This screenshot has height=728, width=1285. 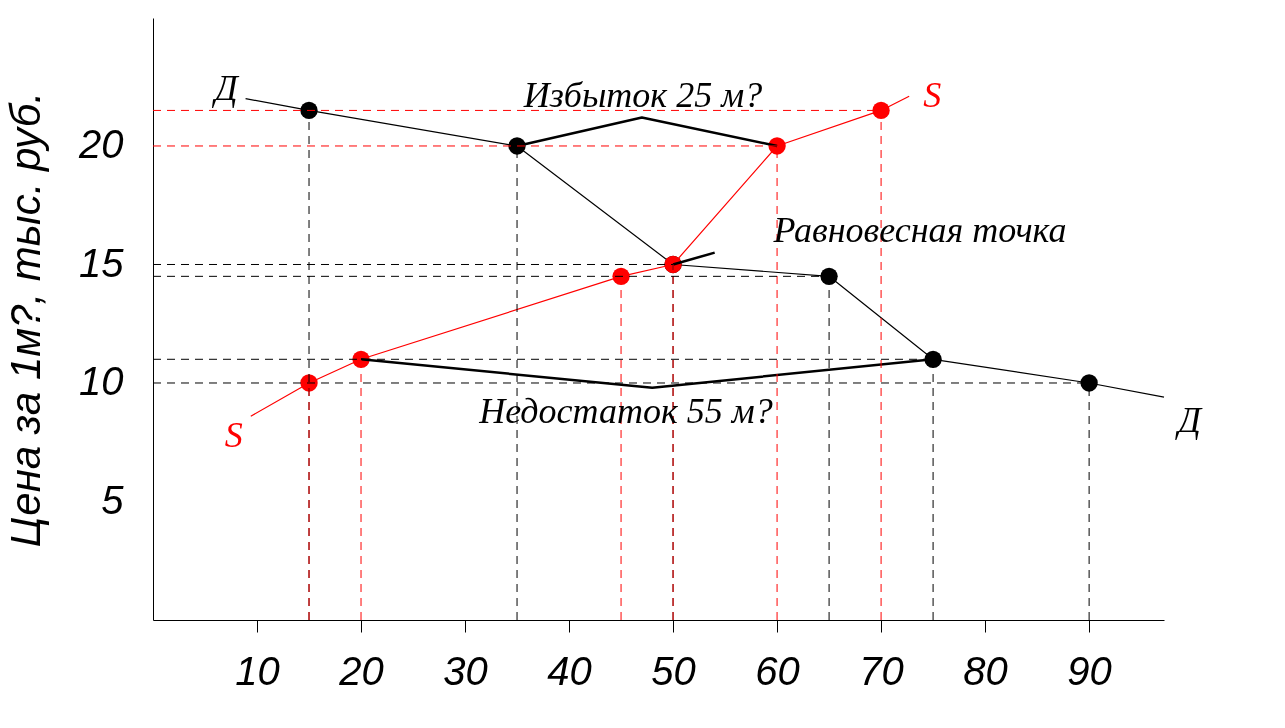 I want to click on annotation: Недостаток 55 м?, so click(x=625, y=411).